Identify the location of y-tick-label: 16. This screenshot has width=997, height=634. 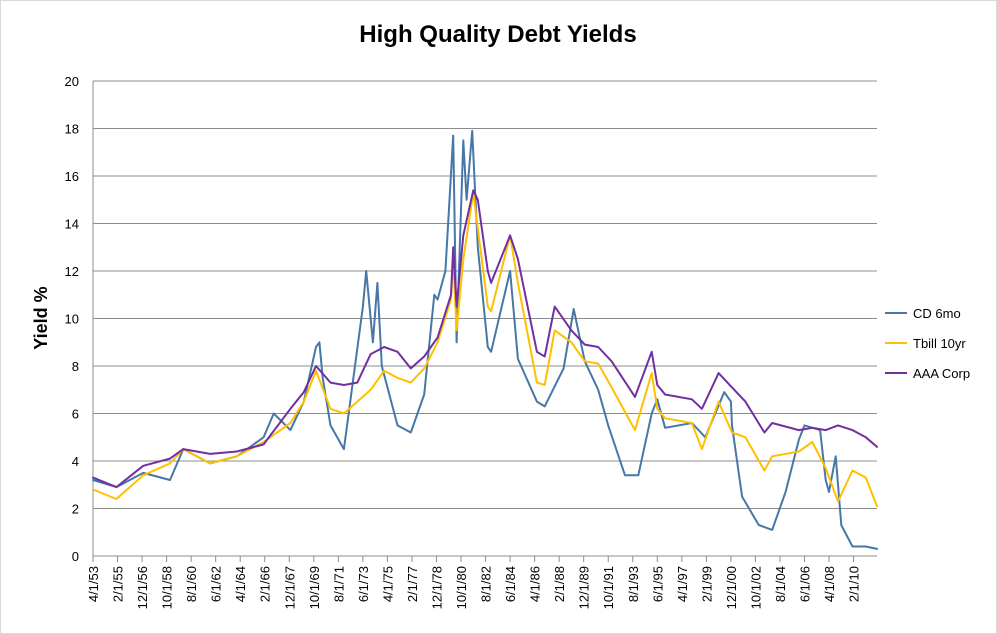
(72, 176).